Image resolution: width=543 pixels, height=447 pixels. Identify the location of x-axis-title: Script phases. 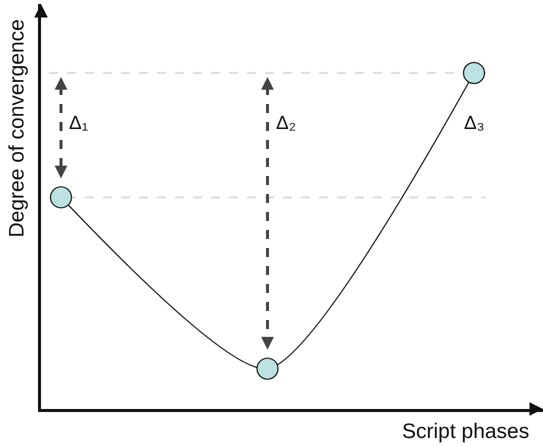
(466, 431).